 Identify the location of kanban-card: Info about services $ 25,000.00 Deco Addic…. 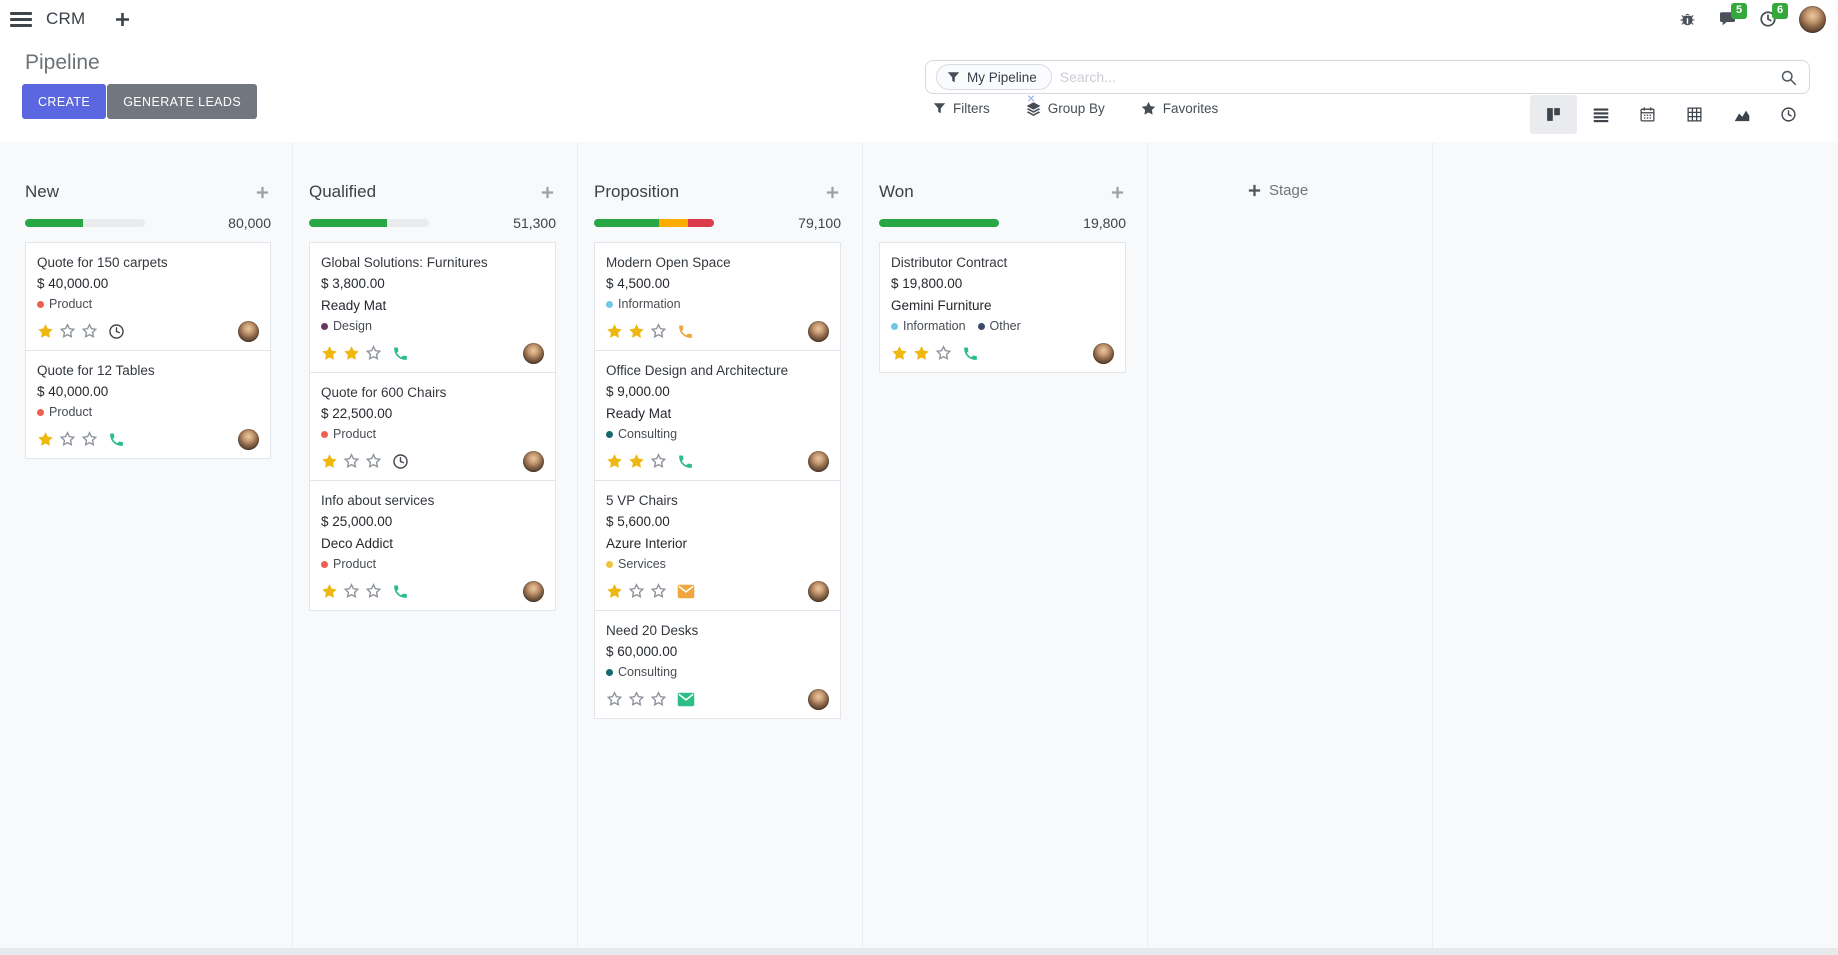
(432, 545).